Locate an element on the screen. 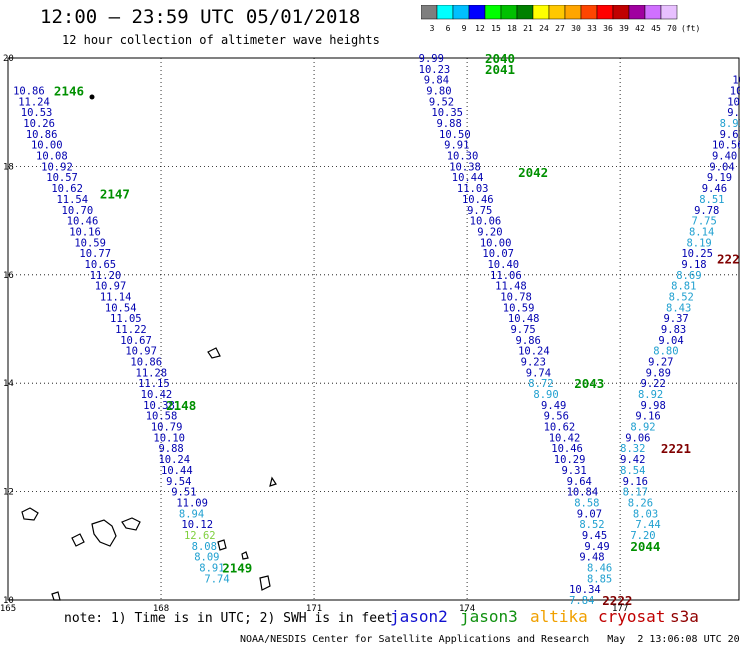  wave-height-value: 10.86 is located at coordinates (42, 135).